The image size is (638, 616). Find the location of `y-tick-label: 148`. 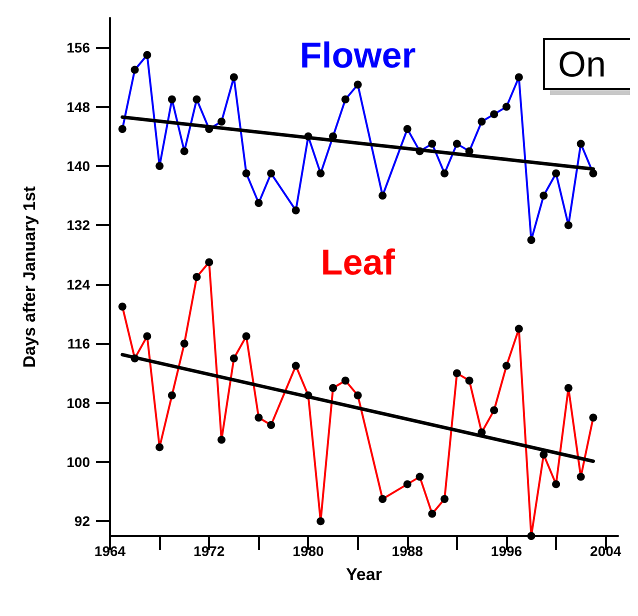

y-tick-label: 148 is located at coordinates (78, 106).